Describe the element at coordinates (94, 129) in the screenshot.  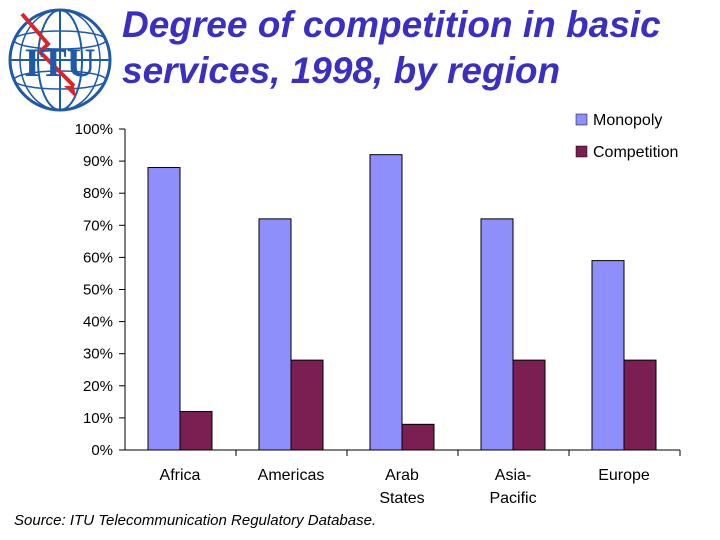
I see `y-tick-label: 100%` at that location.